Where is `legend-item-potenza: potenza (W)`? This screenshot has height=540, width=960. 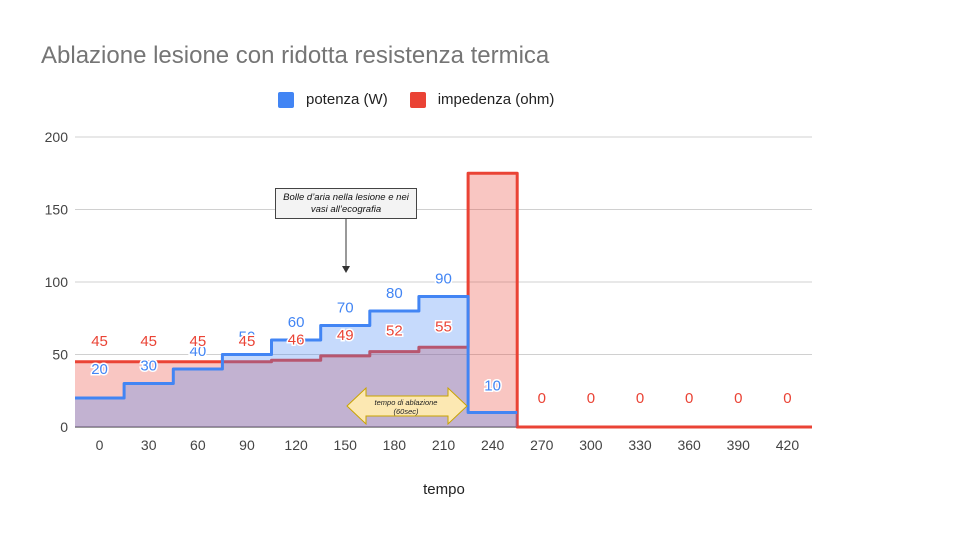
legend-item-potenza: potenza (W) is located at coordinates (333, 99).